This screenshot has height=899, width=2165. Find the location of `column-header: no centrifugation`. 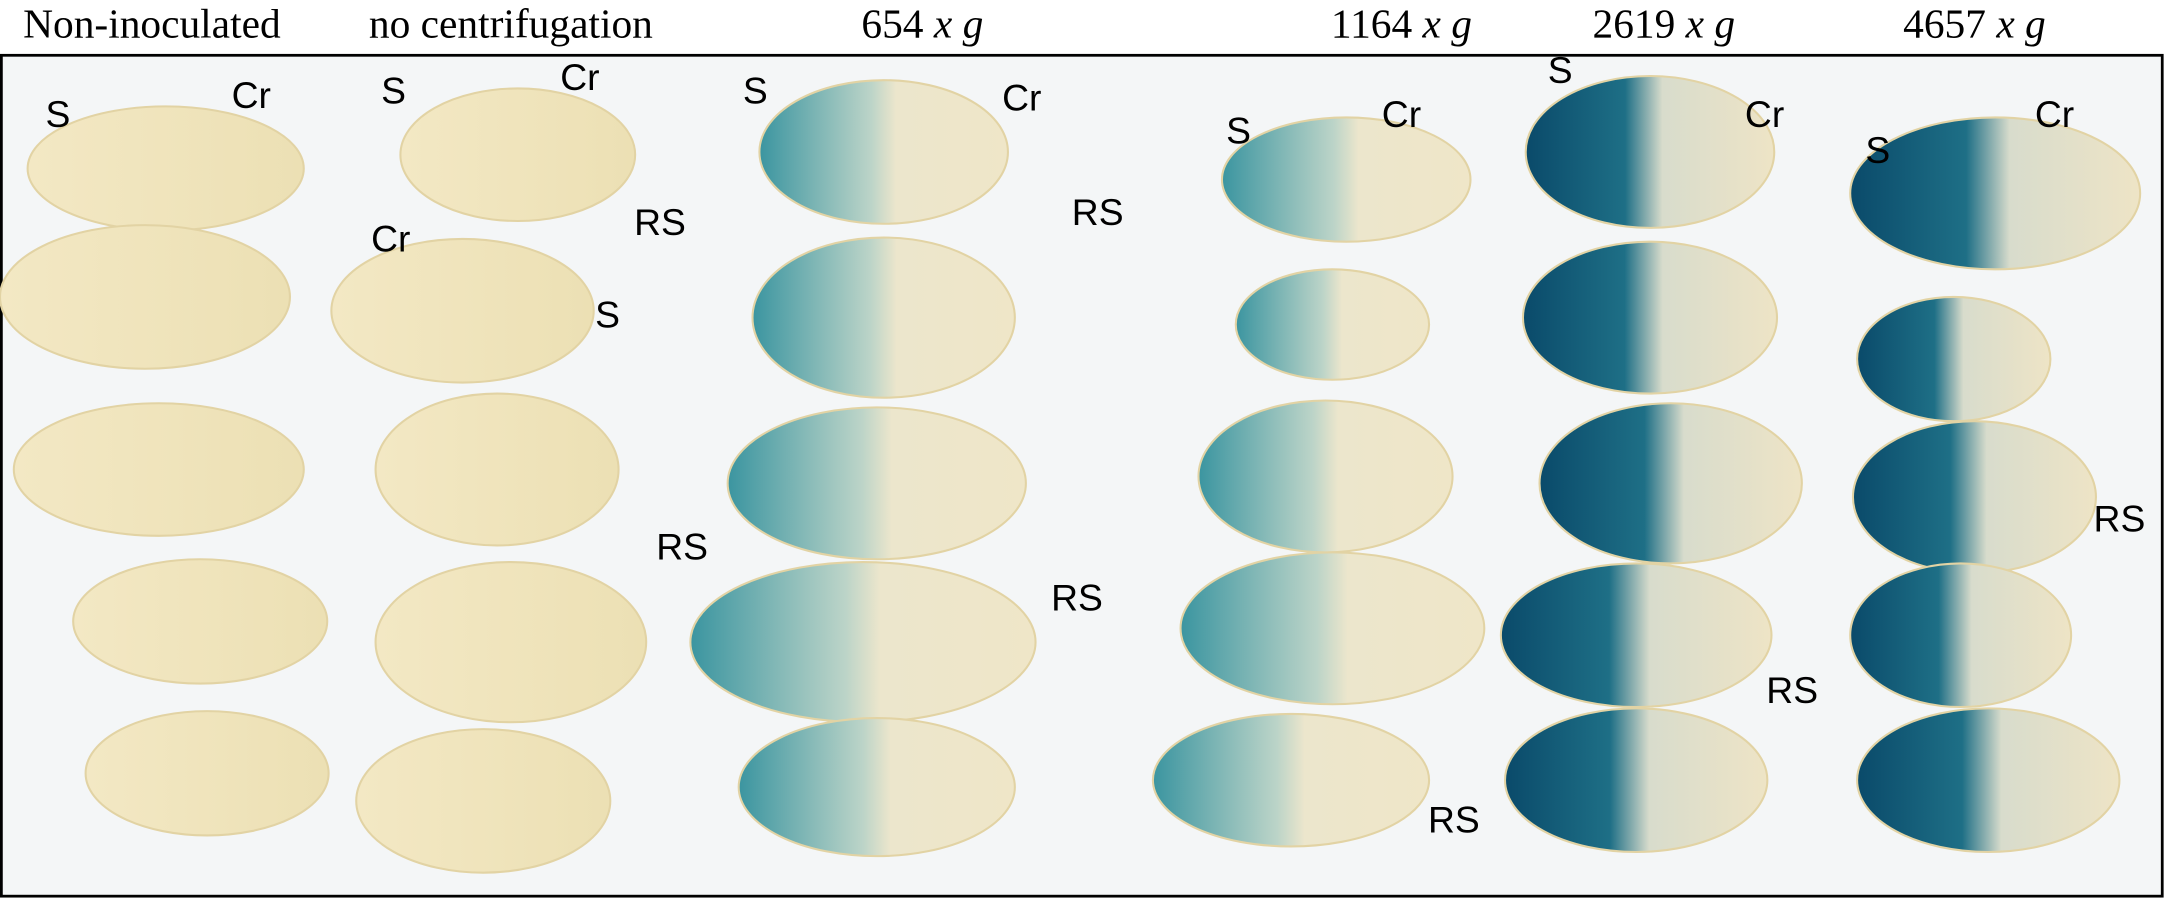

column-header: no centrifugation is located at coordinates (511, 23).